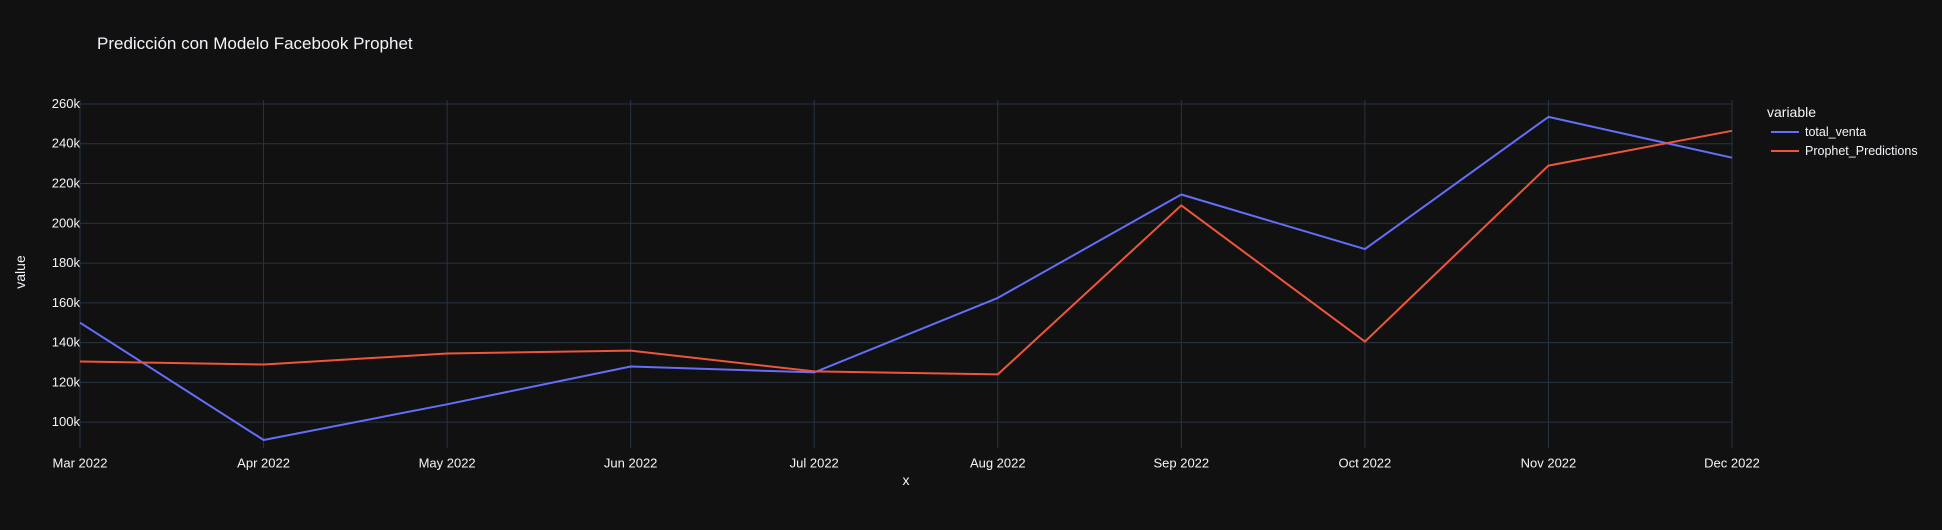  I want to click on legend: variable total_venta Prophet_Predictions, so click(1842, 131).